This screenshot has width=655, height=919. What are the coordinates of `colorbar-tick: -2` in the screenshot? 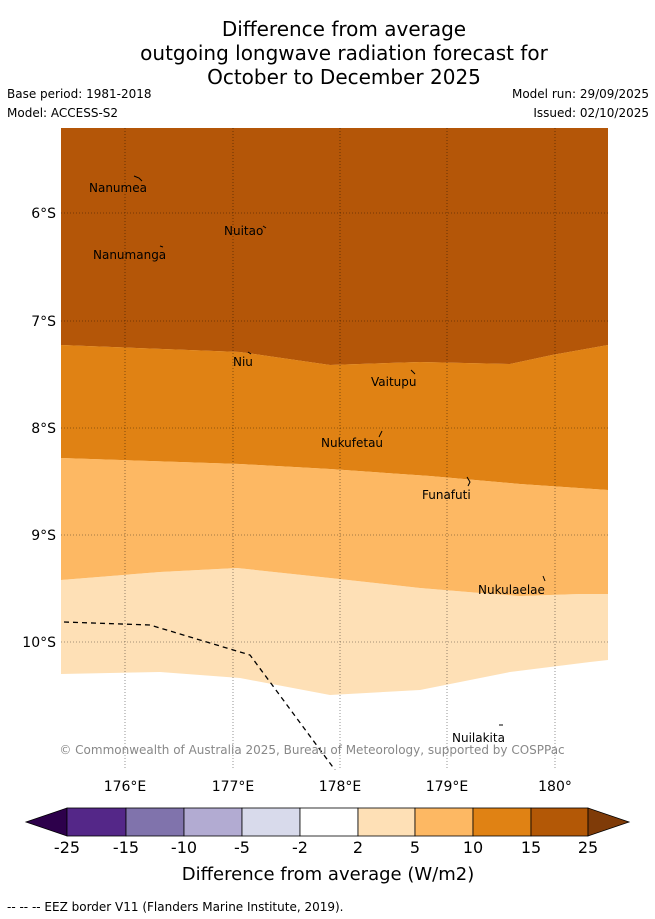 It's located at (300, 847).